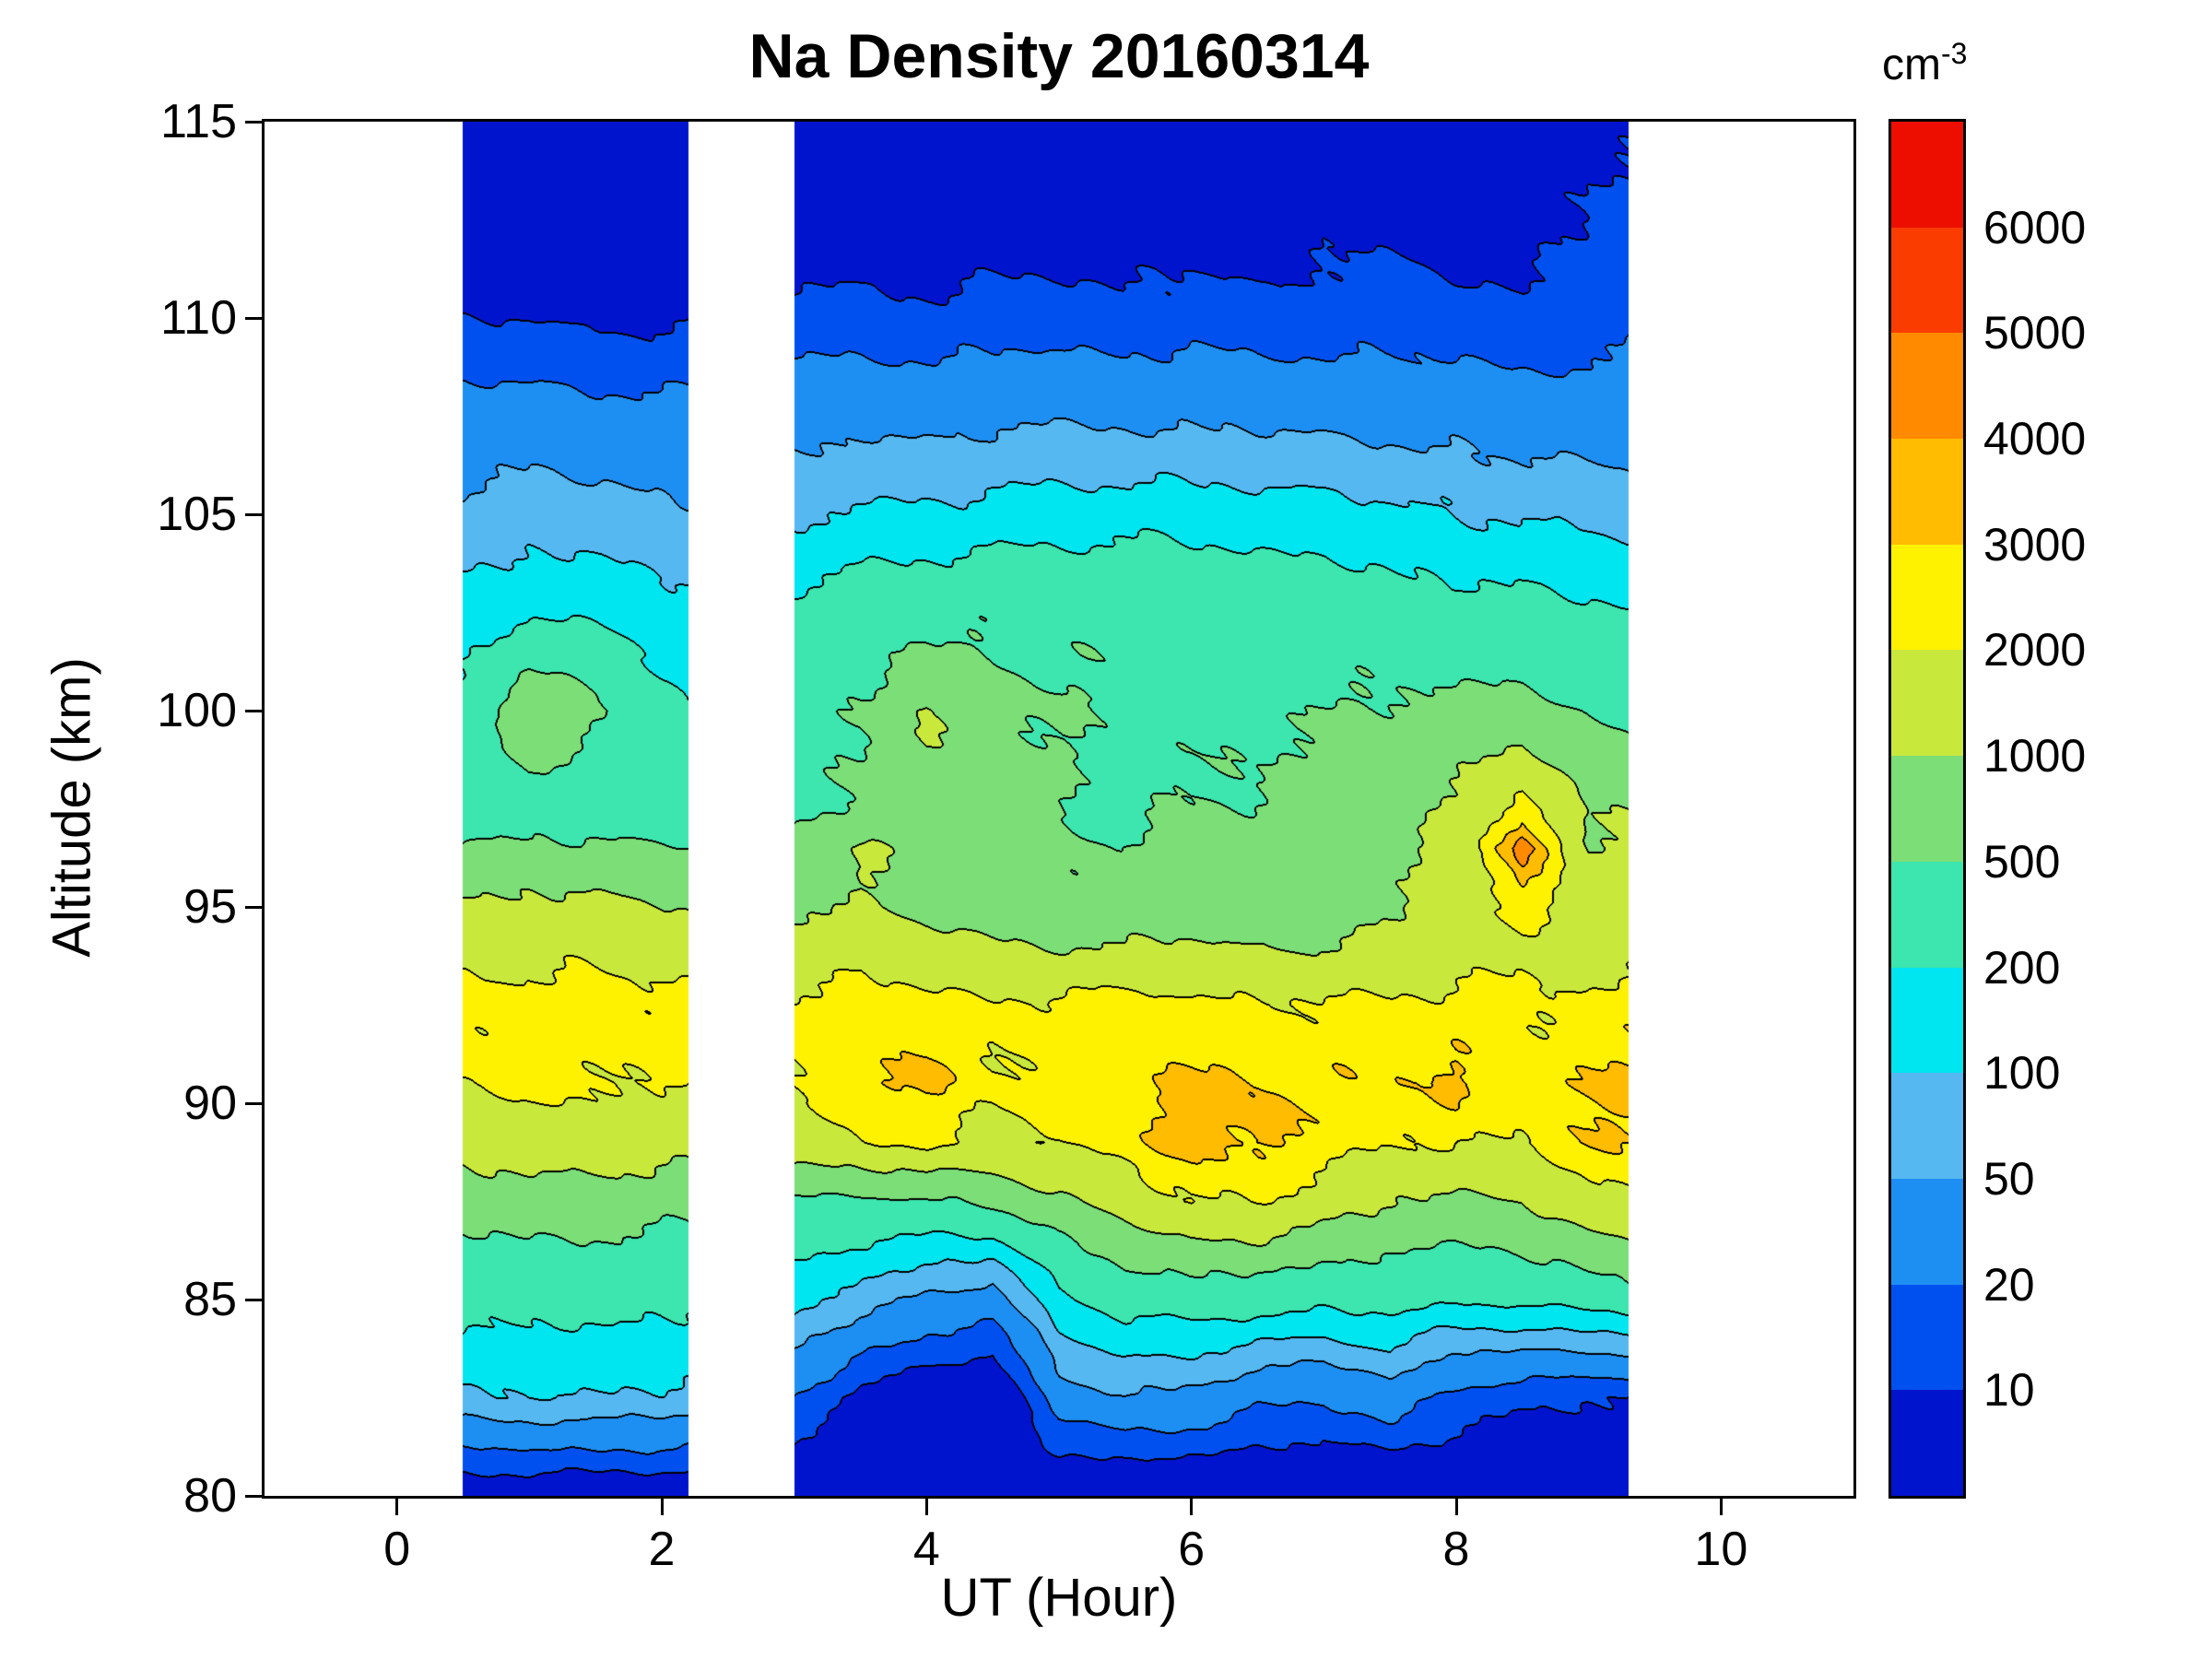  Describe the element at coordinates (2009, 1390) in the screenshot. I see `colorbar-tick-label: 10` at that location.